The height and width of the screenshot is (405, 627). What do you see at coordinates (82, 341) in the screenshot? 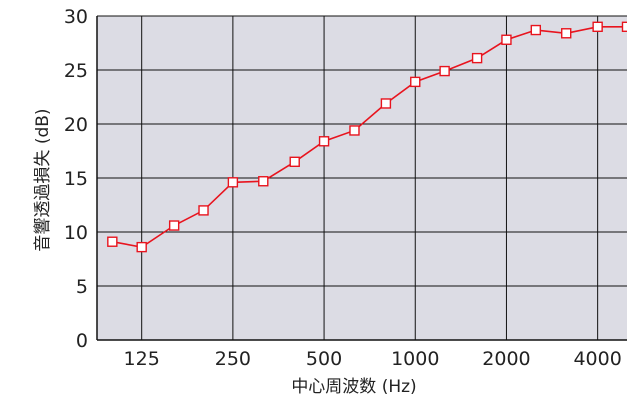
I see `y-tick-label: 0` at bounding box center [82, 341].